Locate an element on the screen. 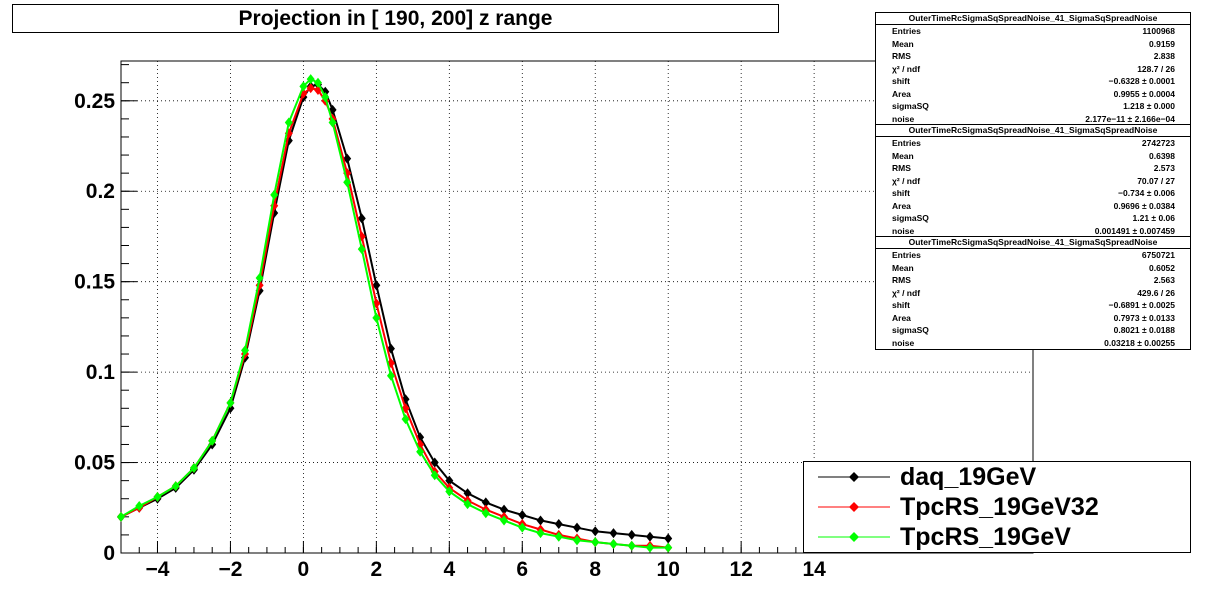  y-tick-label: 0.25 is located at coordinates (94, 101).